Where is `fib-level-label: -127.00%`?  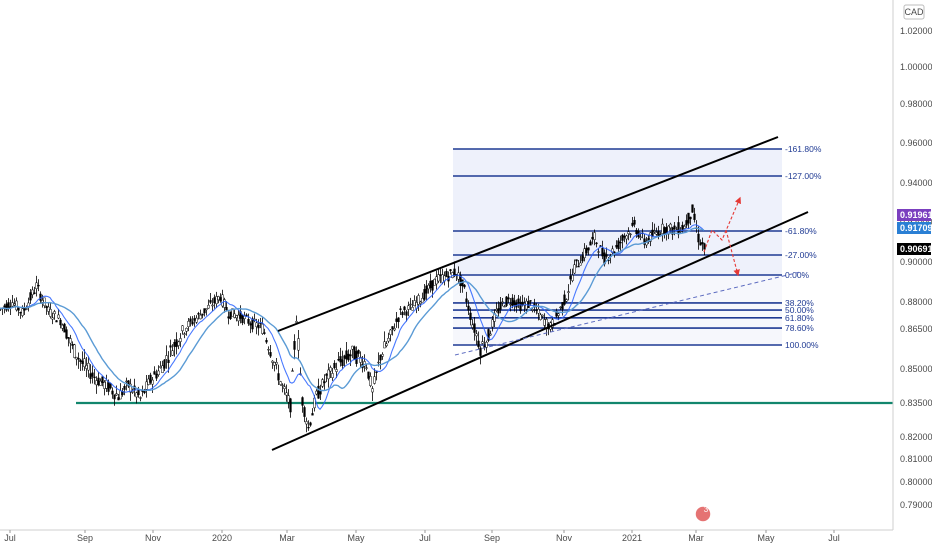 fib-level-label: -127.00% is located at coordinates (803, 176).